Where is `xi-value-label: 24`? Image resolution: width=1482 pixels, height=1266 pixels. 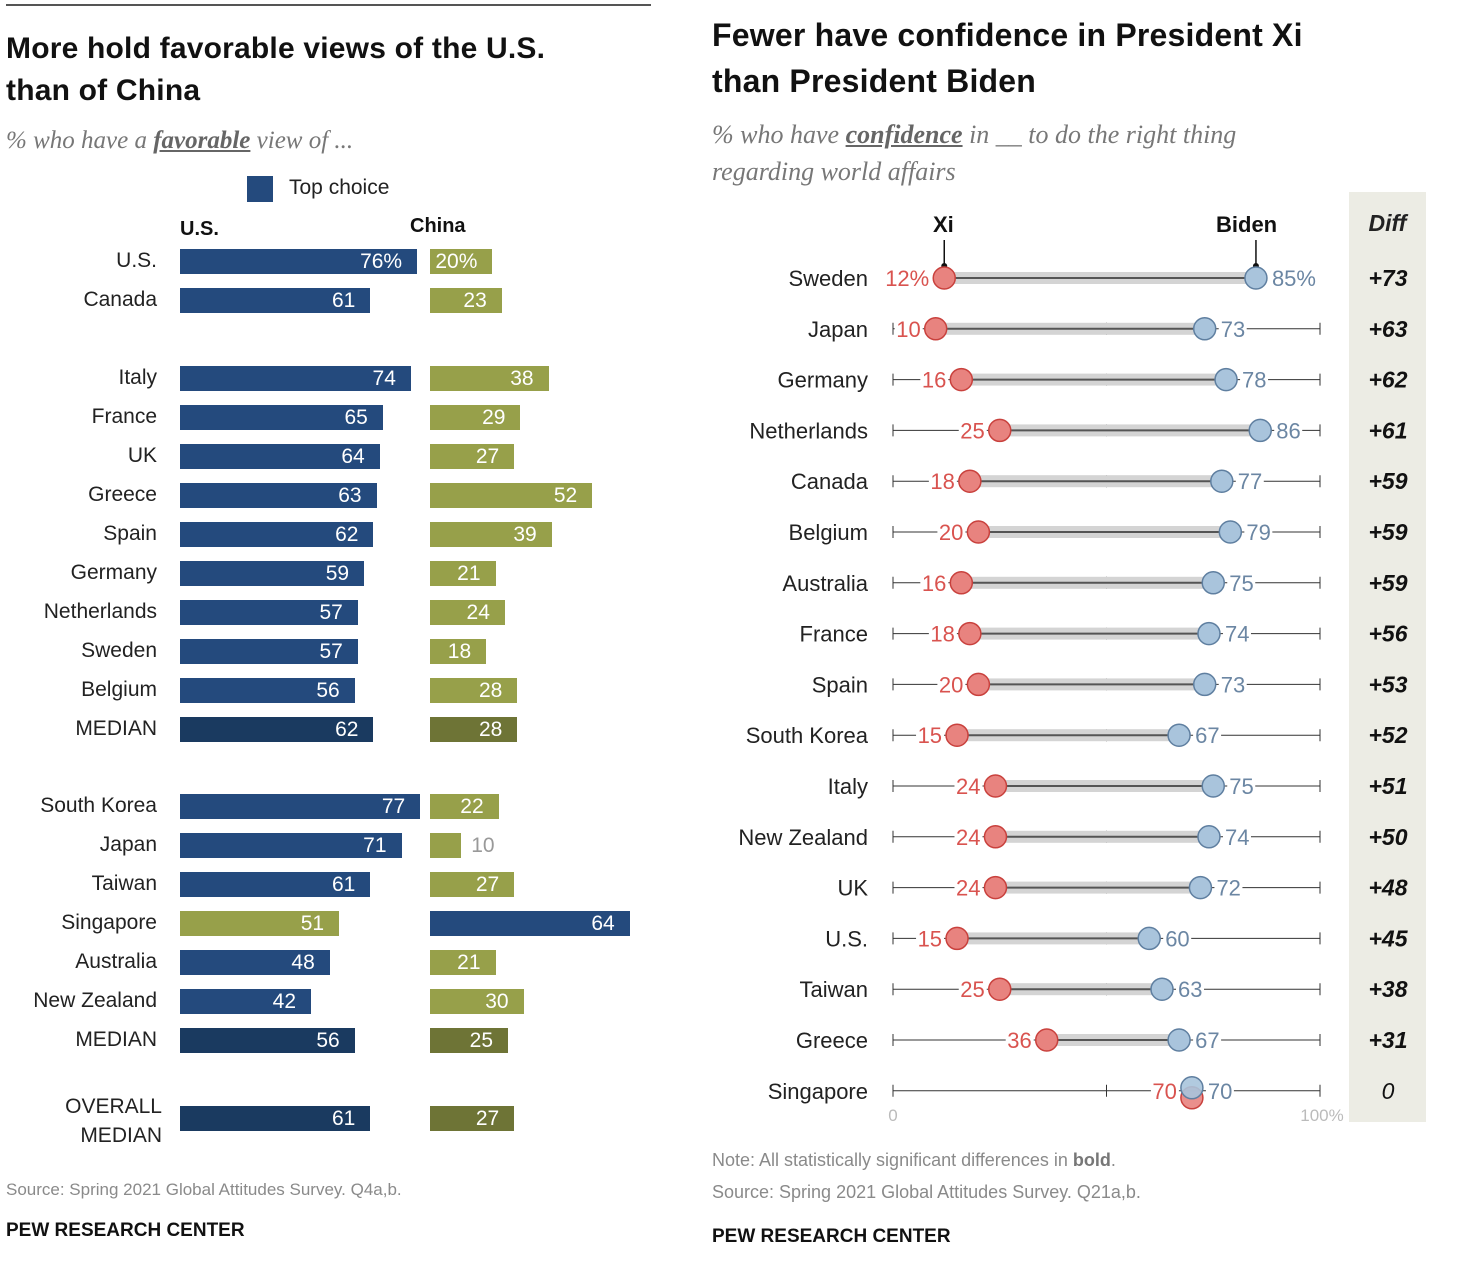 xi-value-label: 24 is located at coordinates (968, 786).